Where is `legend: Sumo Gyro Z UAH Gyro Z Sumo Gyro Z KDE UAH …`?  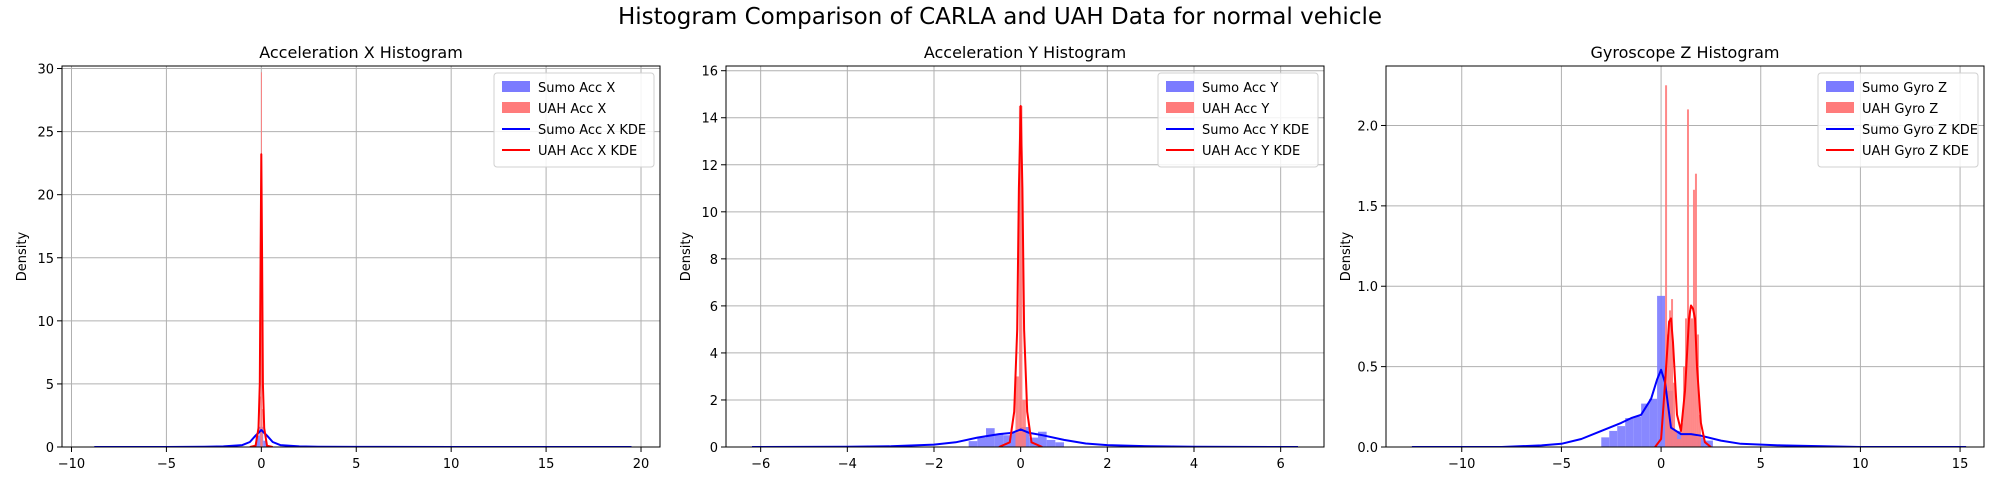
legend: Sumo Gyro Z UAH Gyro Z Sumo Gyro Z KDE UAH … is located at coordinates (1898, 120).